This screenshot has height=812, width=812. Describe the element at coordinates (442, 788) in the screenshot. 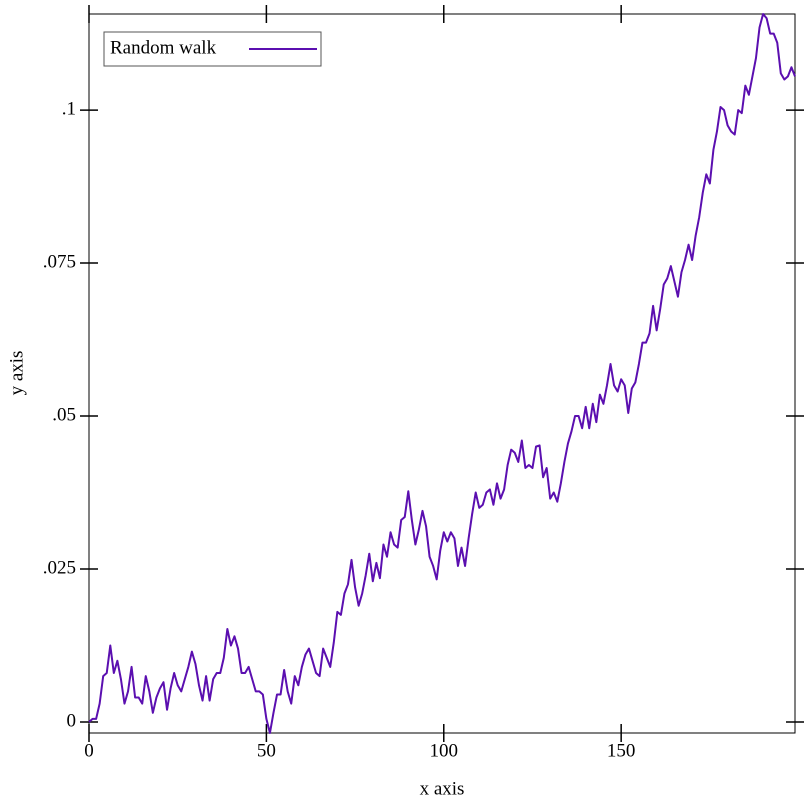

I see `x-axis-label: x axis` at that location.